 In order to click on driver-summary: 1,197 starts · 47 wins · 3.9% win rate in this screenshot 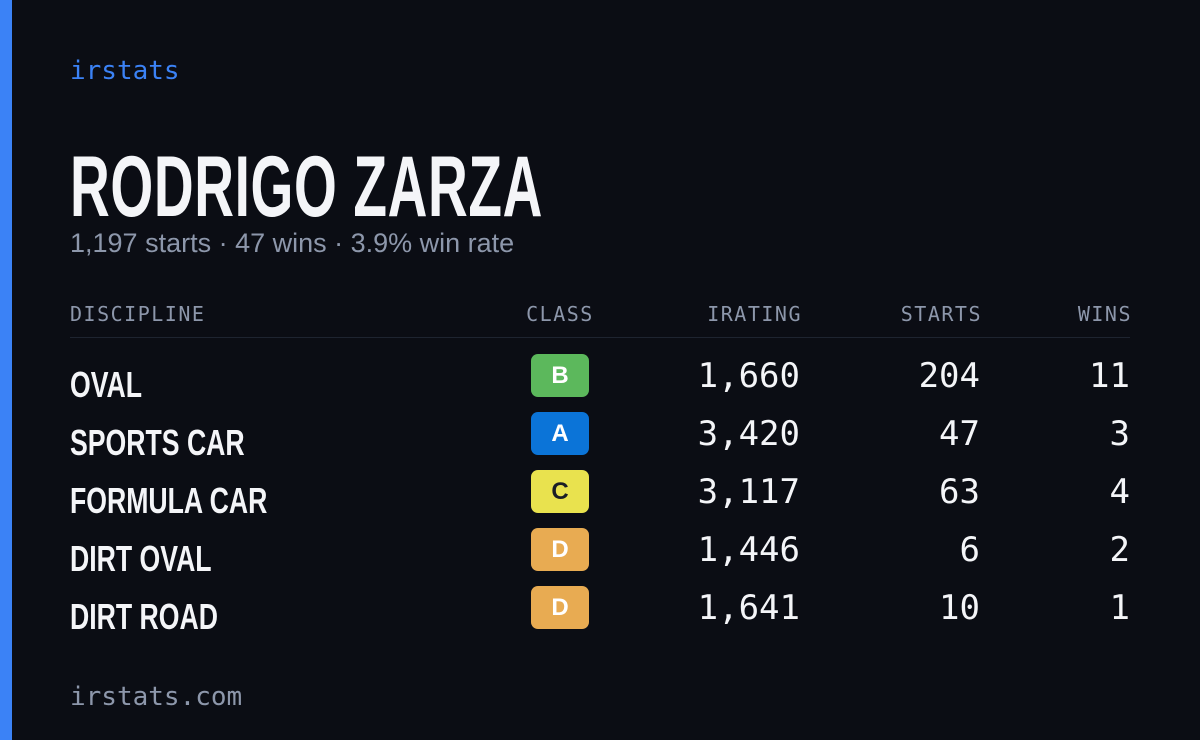, I will do `click(292, 243)`.